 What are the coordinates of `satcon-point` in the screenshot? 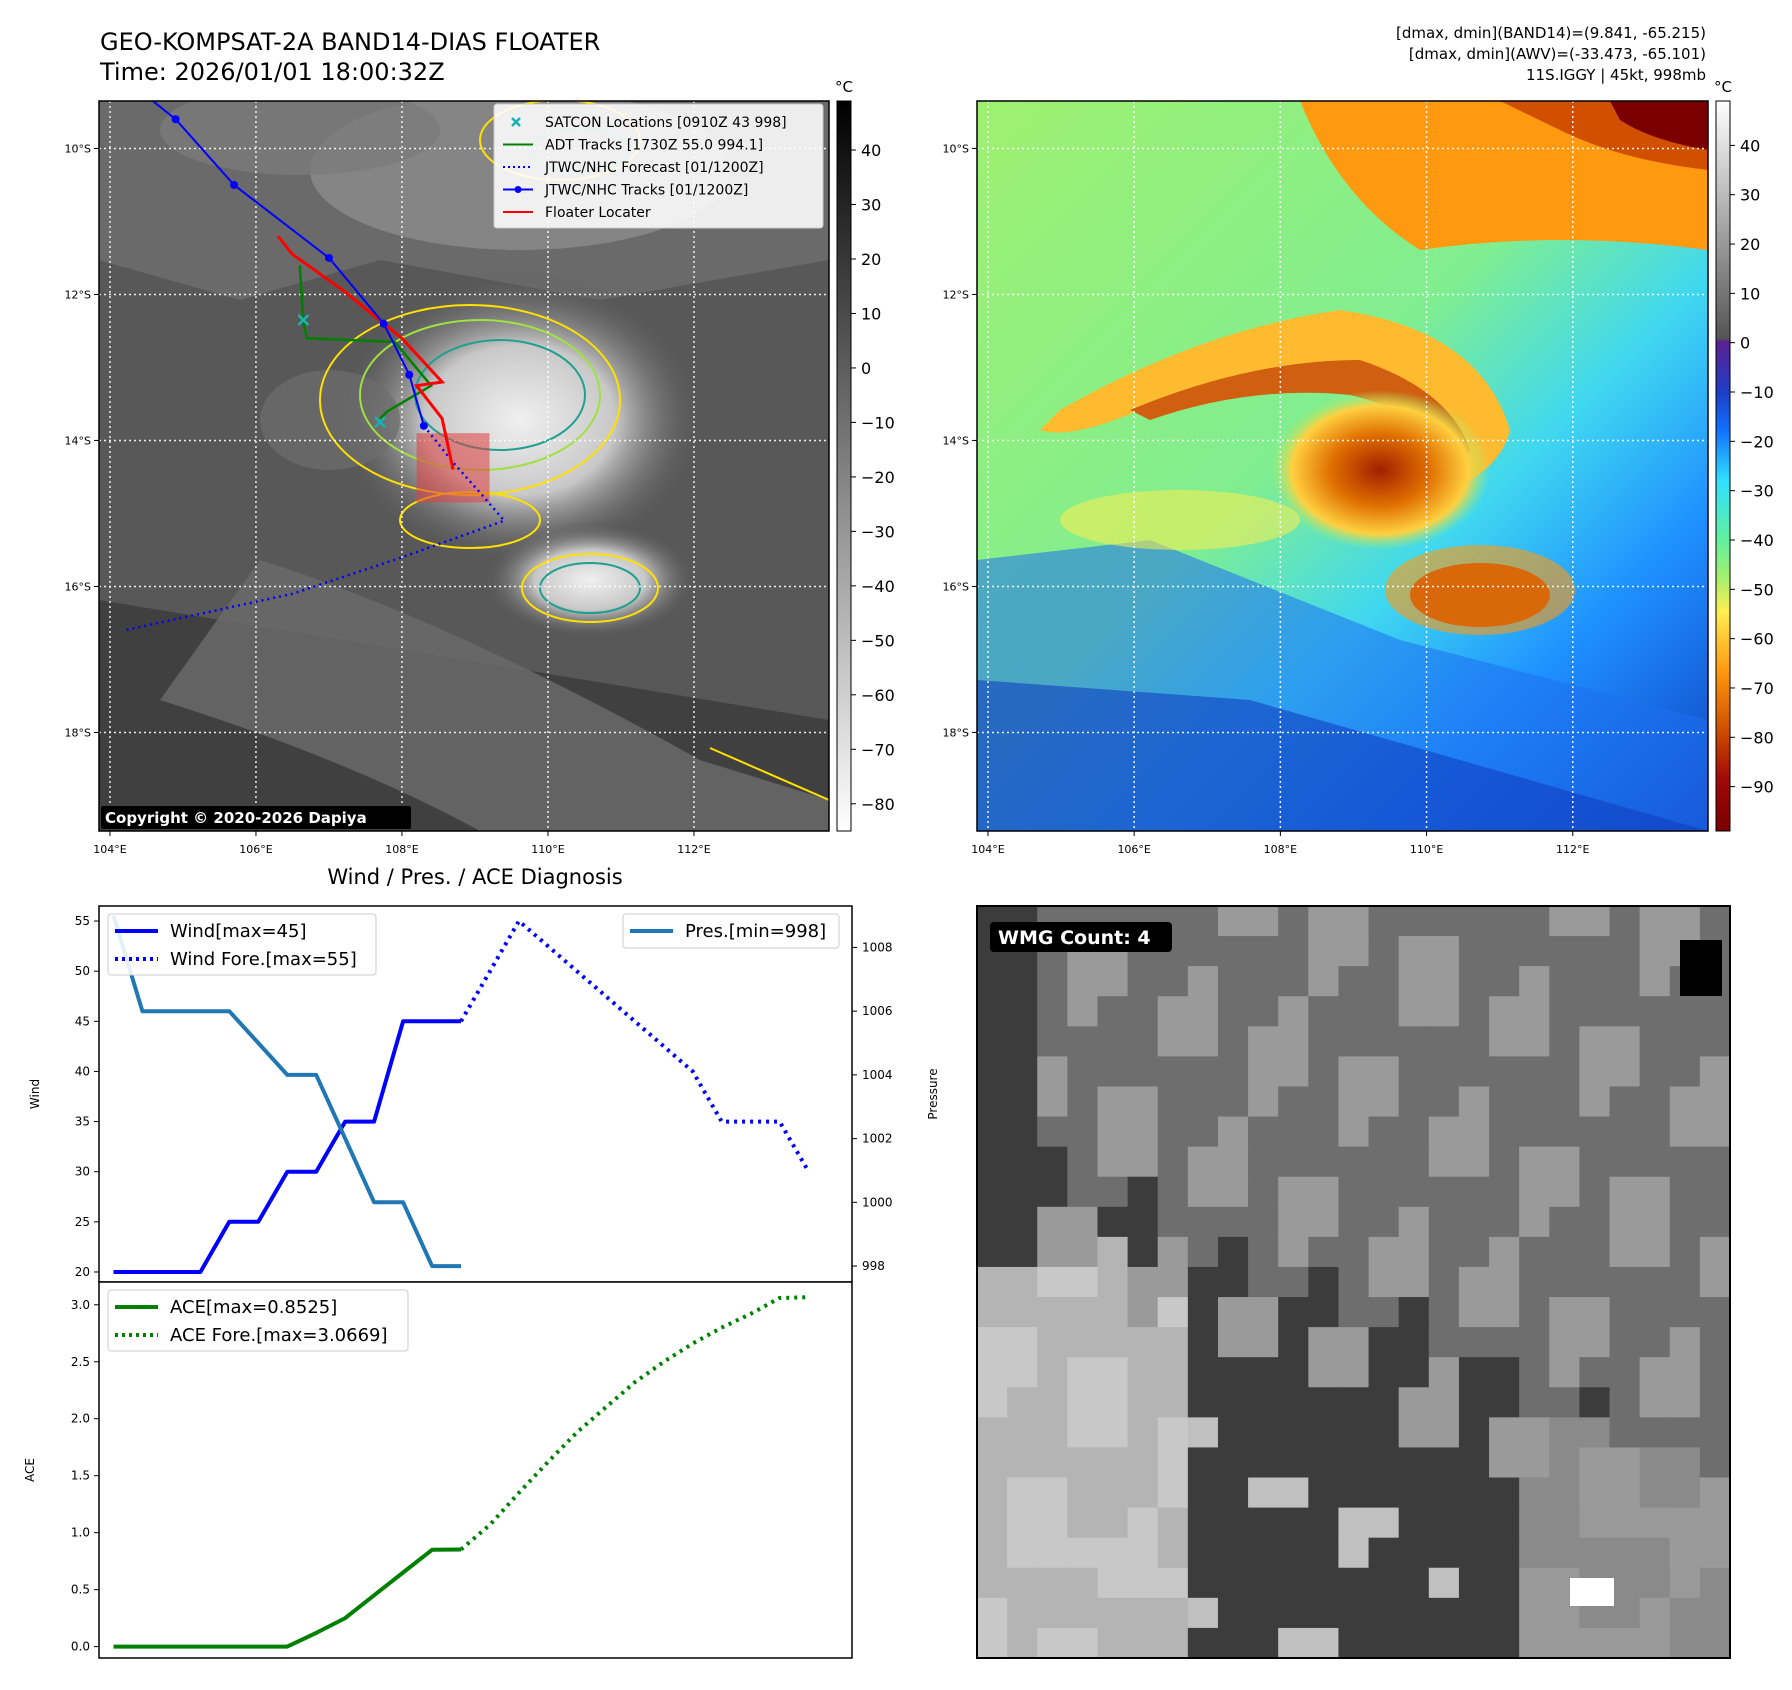 It's located at (380, 422).